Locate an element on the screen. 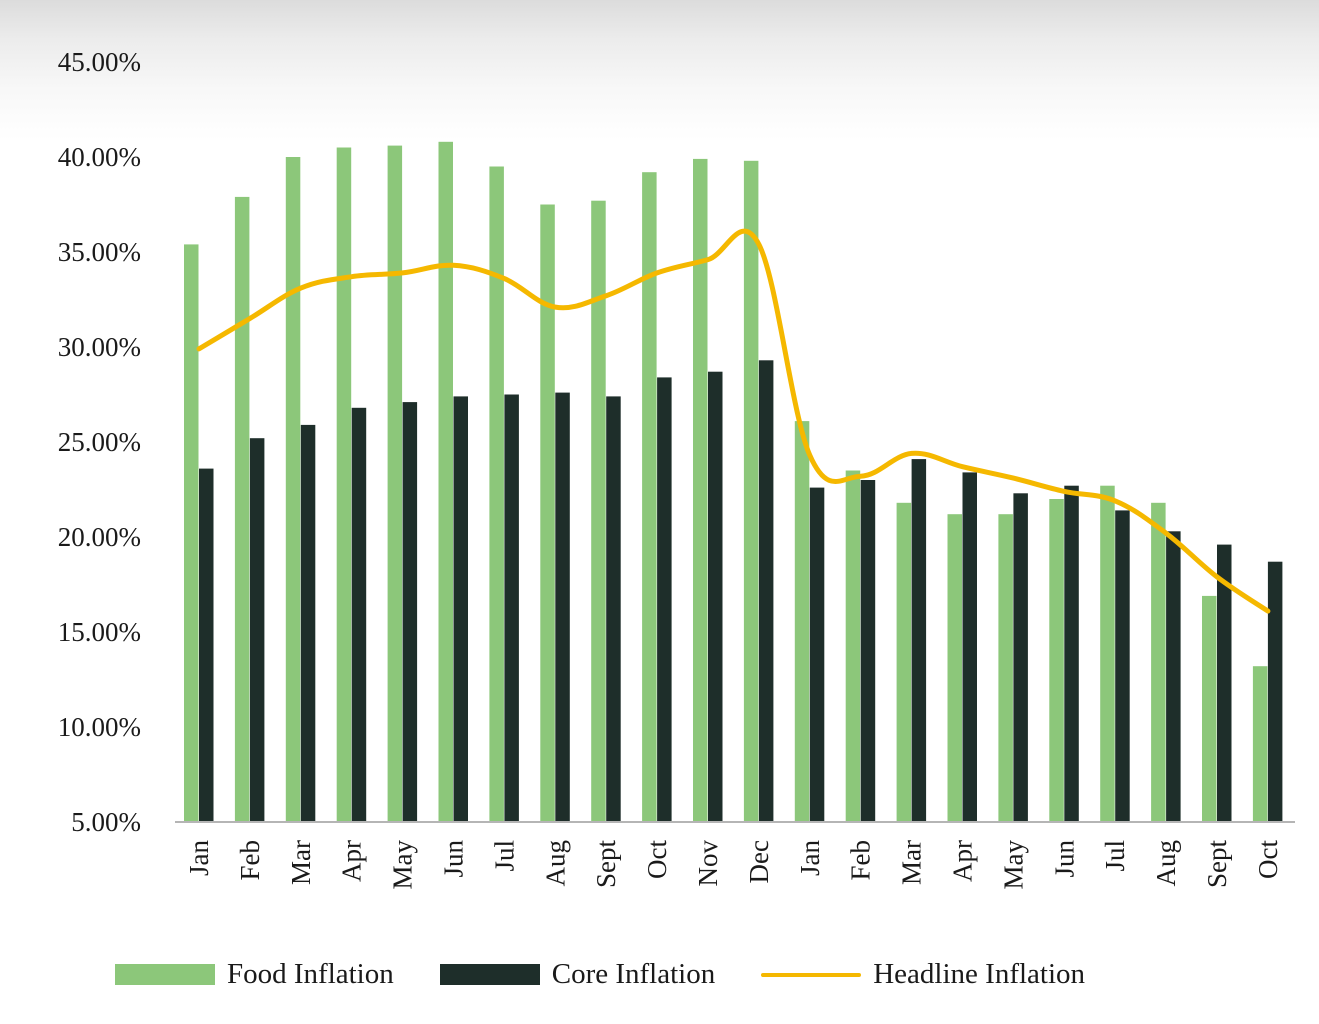 Image resolution: width=1319 pixels, height=1024 pixels. legend-swatch-core is located at coordinates (489, 974).